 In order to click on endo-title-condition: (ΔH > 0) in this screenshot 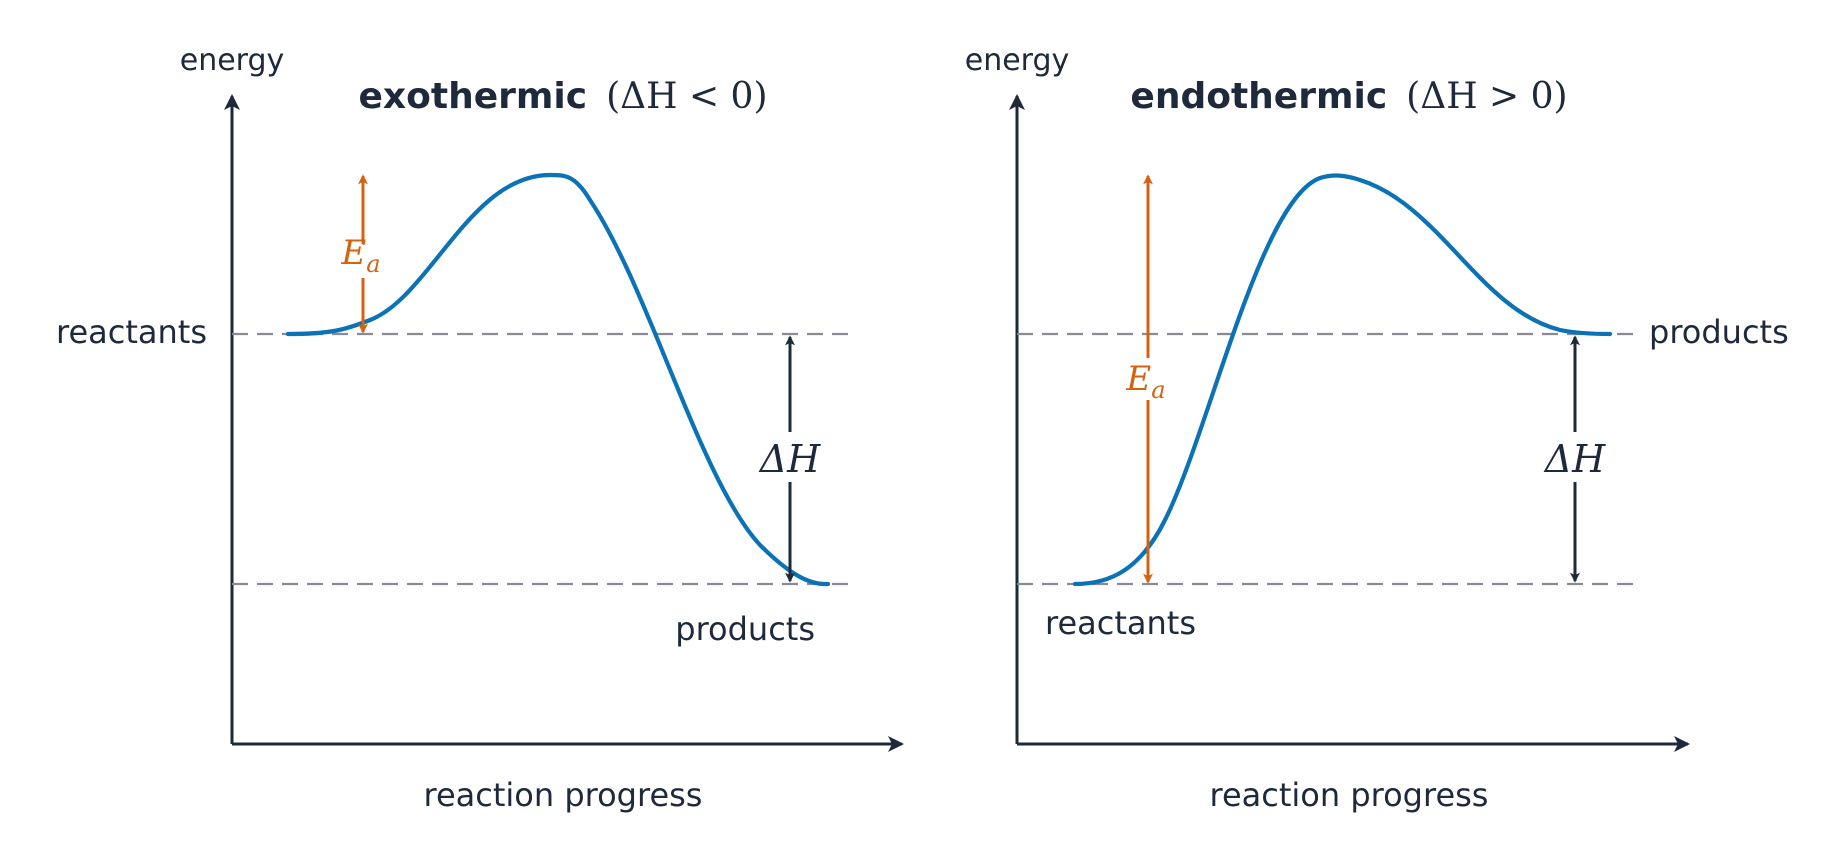, I will do `click(1486, 96)`.